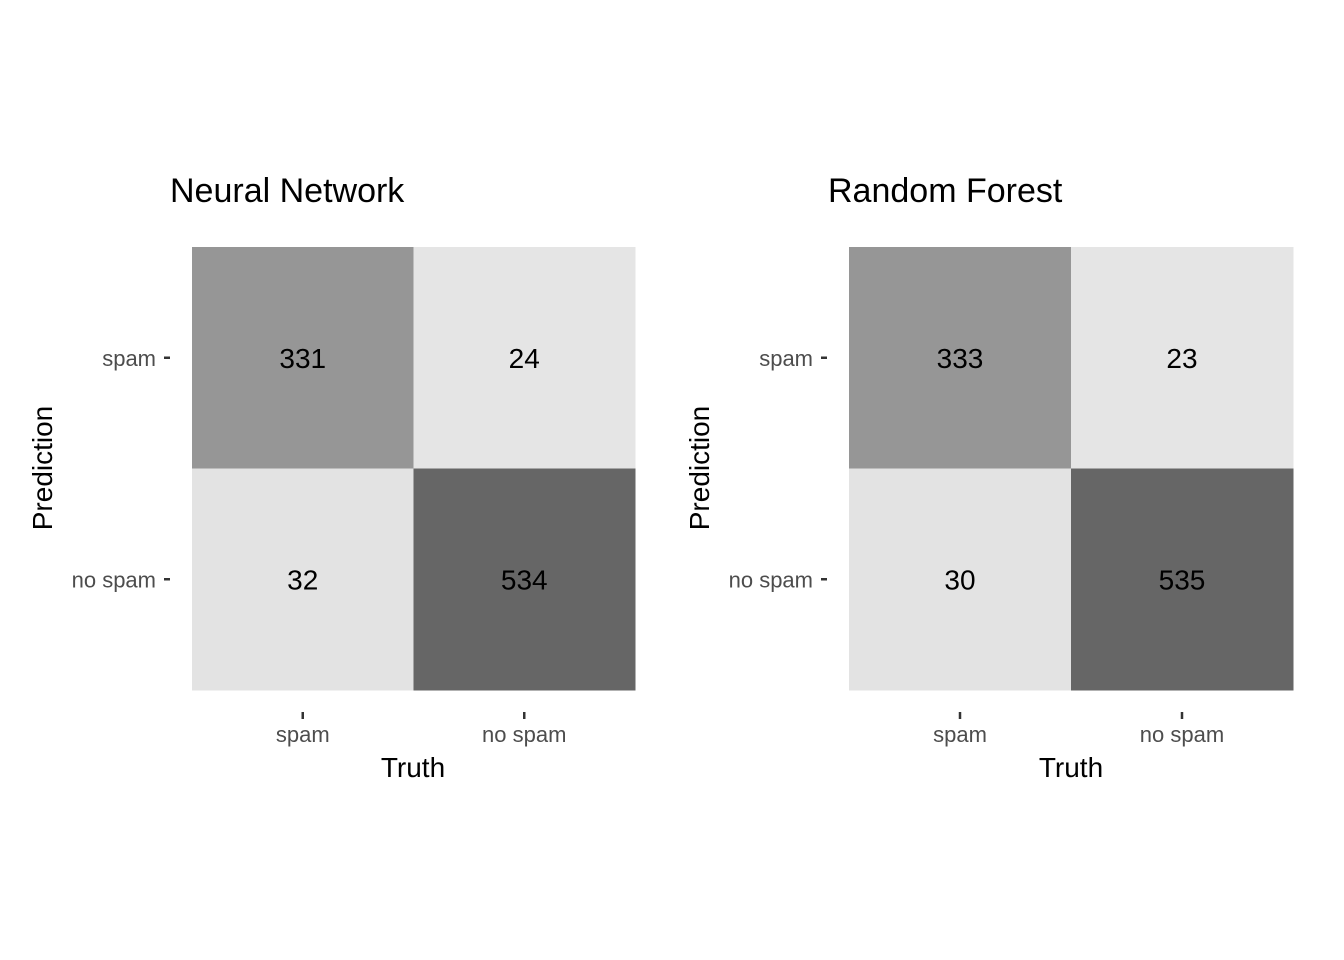  I want to click on cell-value-label: 534, so click(524, 579).